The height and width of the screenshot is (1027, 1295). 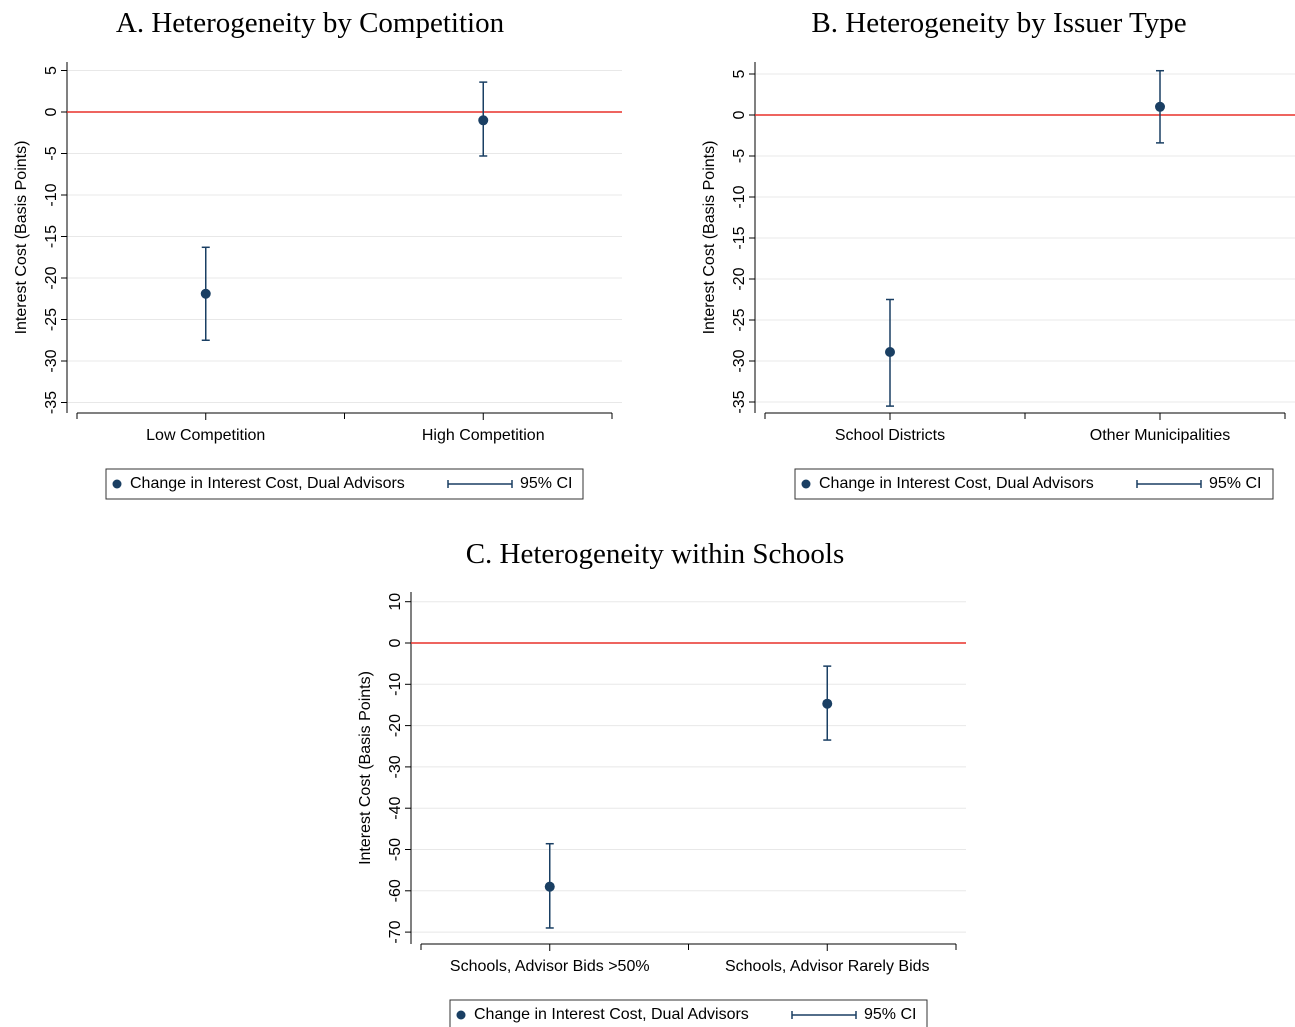 What do you see at coordinates (310, 23) in the screenshot?
I see `panel-title: A. Heterogeneity by Competition` at bounding box center [310, 23].